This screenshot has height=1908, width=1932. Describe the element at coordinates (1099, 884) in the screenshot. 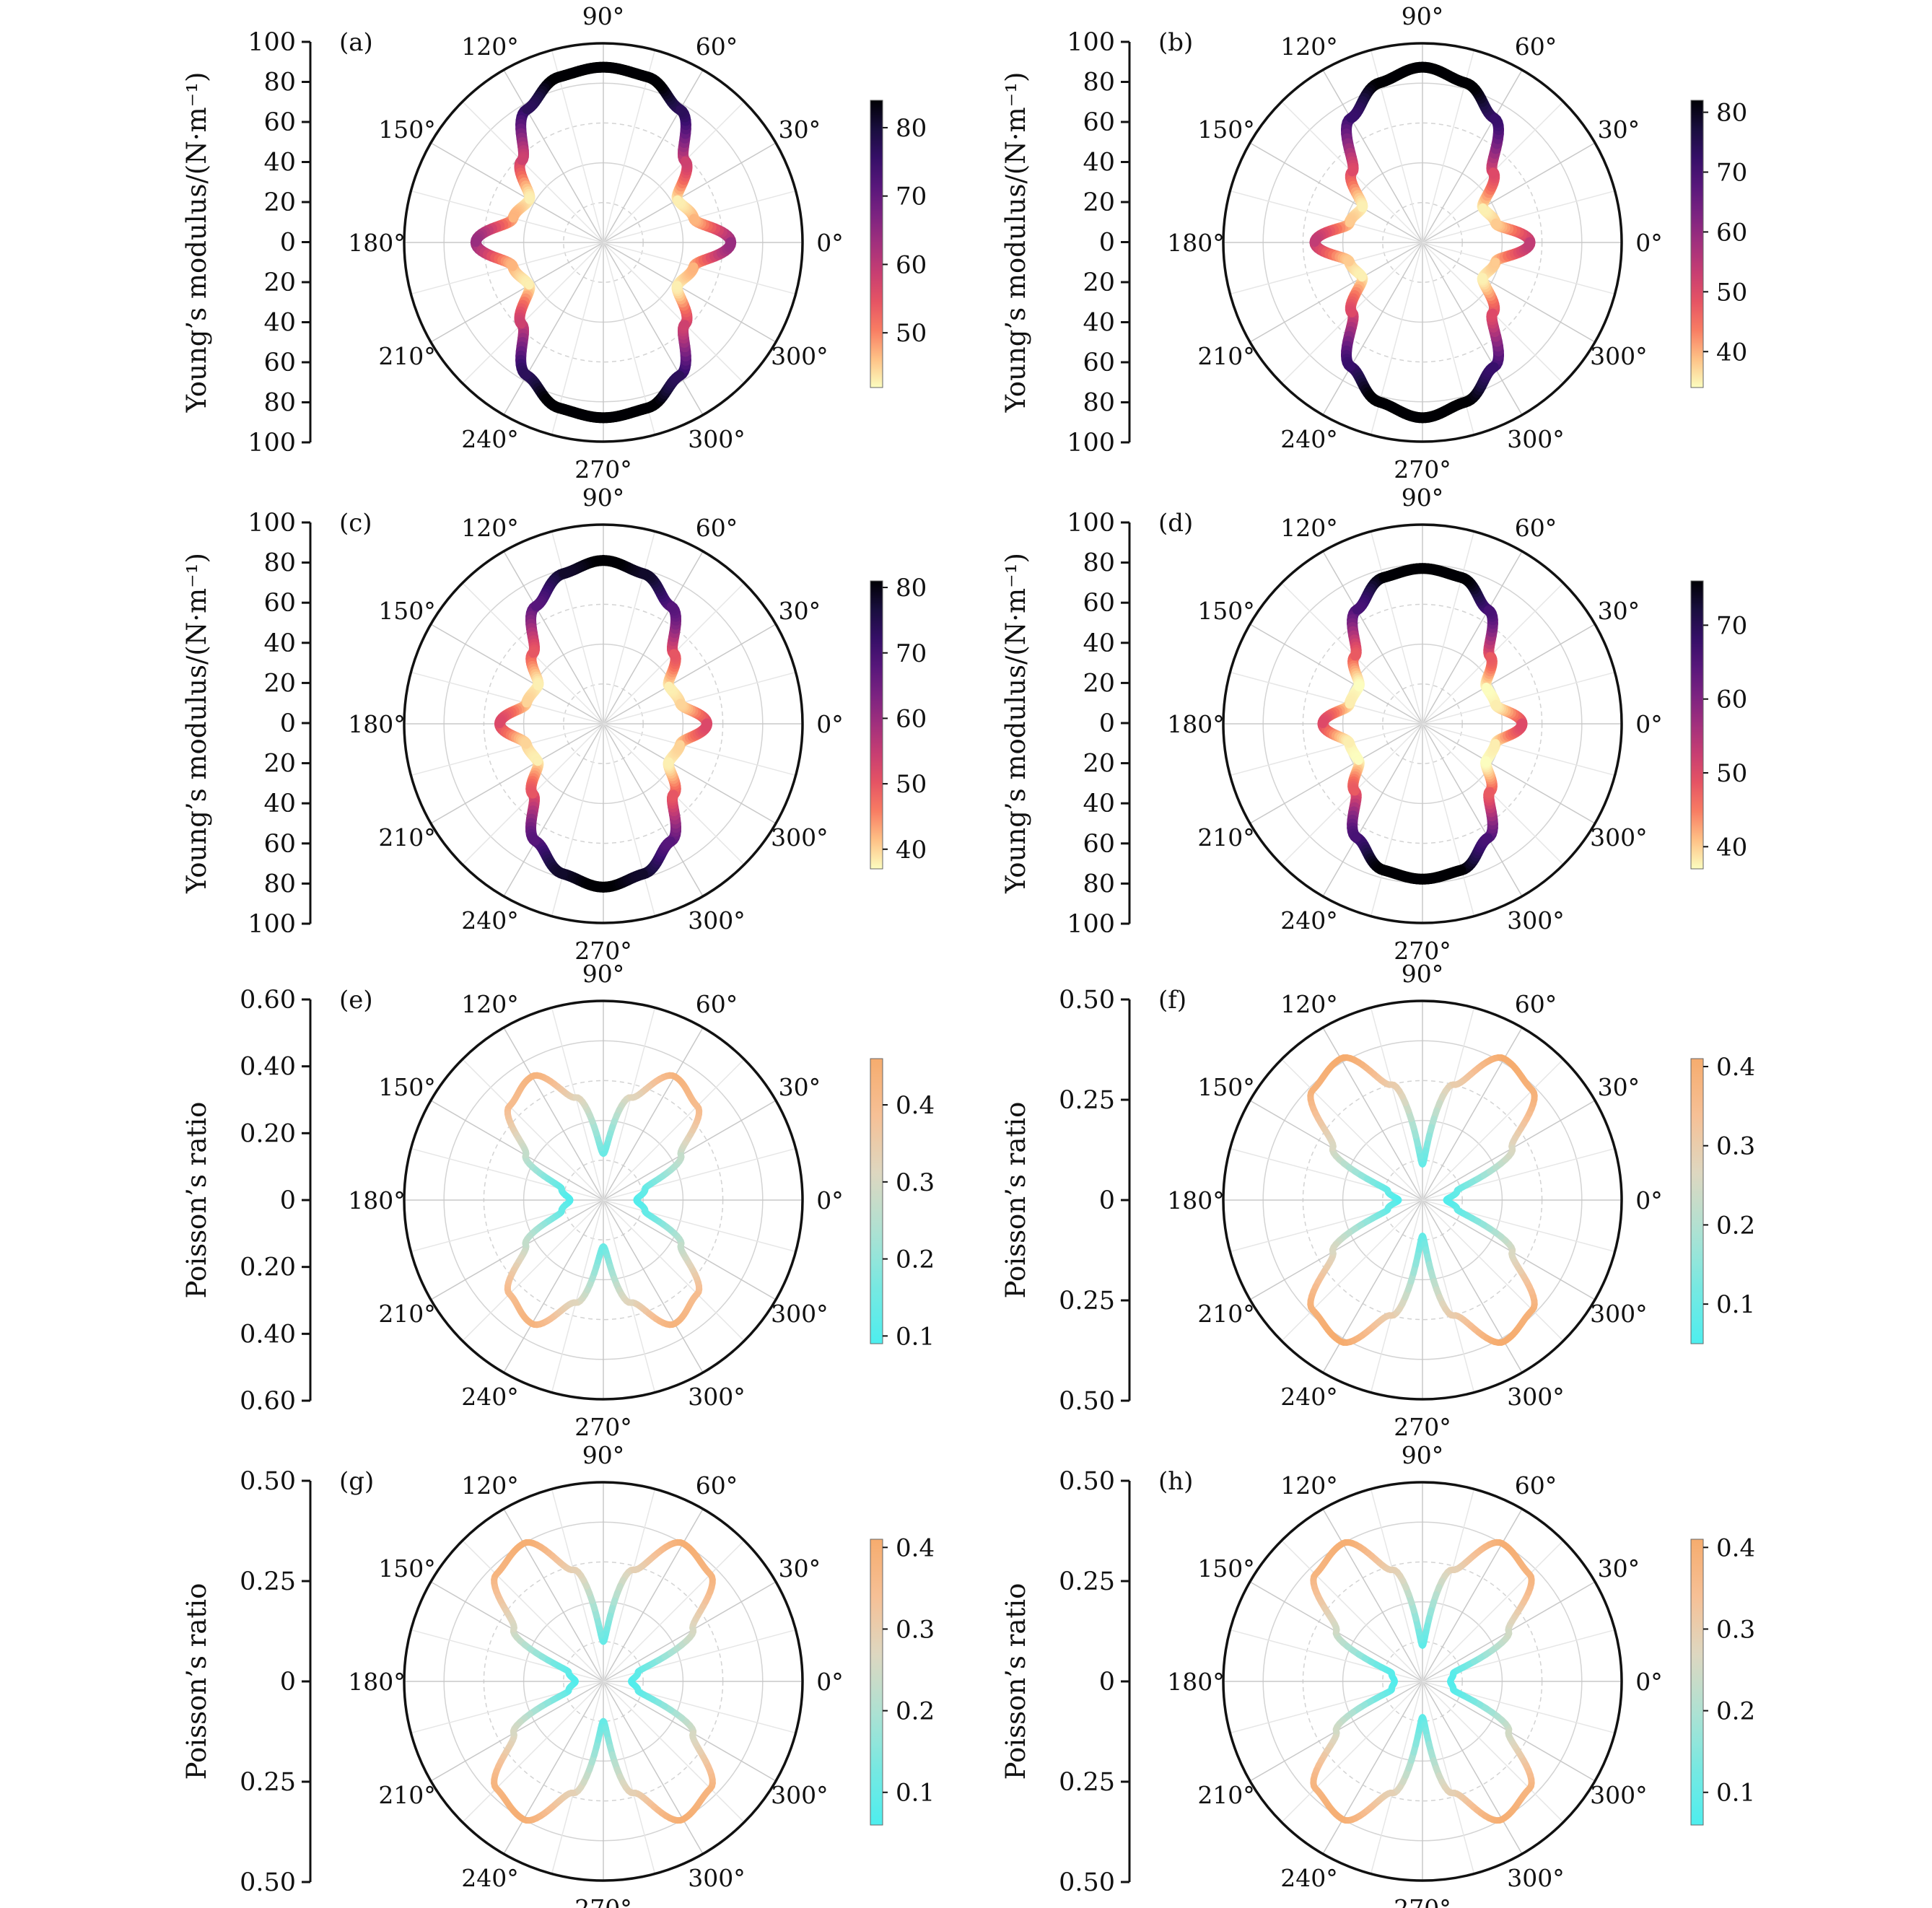

I see `y-tick-label: 80` at that location.